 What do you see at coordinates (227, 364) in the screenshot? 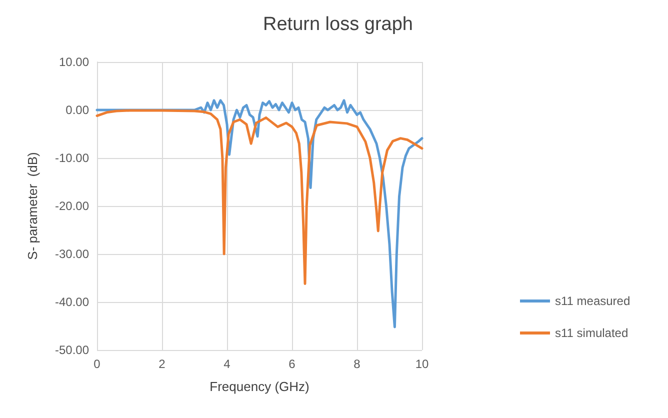
I see `x-tick-label: 4` at bounding box center [227, 364].